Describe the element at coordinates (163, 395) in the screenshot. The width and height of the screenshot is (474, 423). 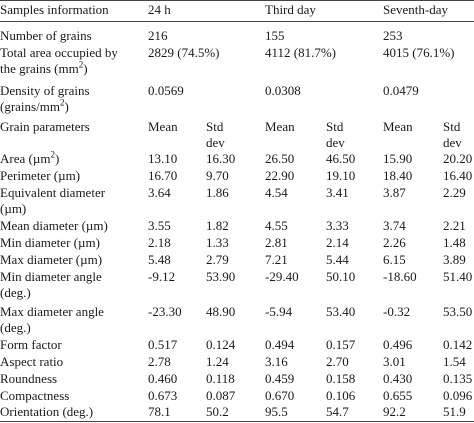
I see `cell-24h-mean: 0.673` at that location.